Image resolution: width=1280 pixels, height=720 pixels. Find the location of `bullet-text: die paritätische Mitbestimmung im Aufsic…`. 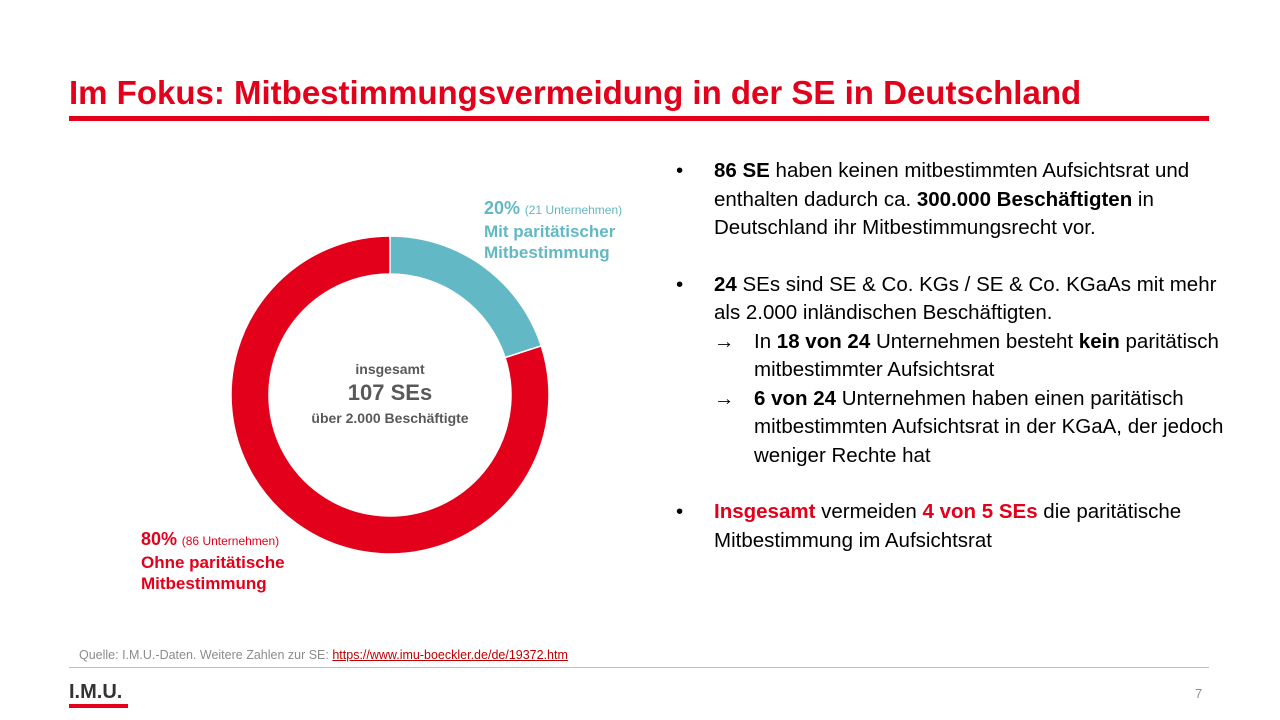

bullet-text: die paritätische Mitbestimmung im Aufsic… is located at coordinates (948, 526).